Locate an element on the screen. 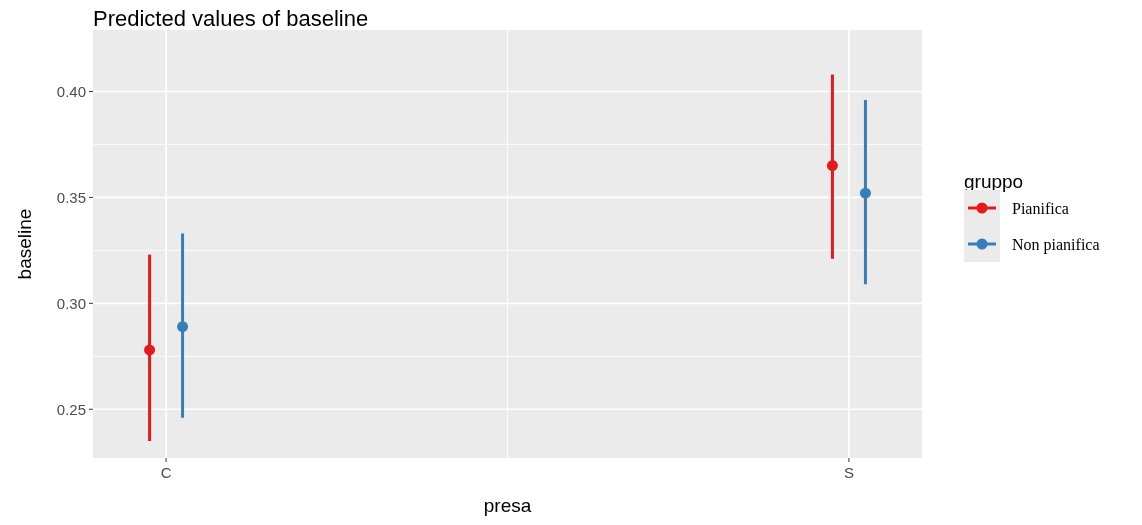 This screenshot has height=525, width=1142. x-tick-label: C is located at coordinates (166, 472).